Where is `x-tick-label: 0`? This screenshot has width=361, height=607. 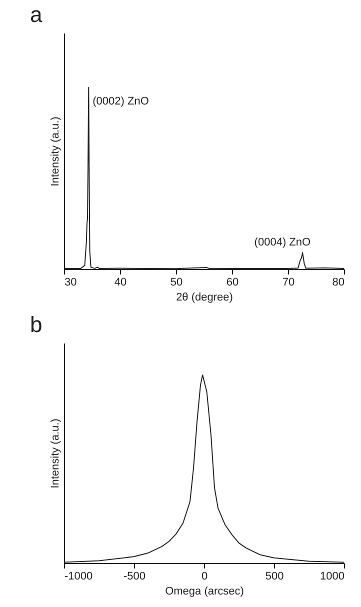
x-tick-label: 0 is located at coordinates (204, 576).